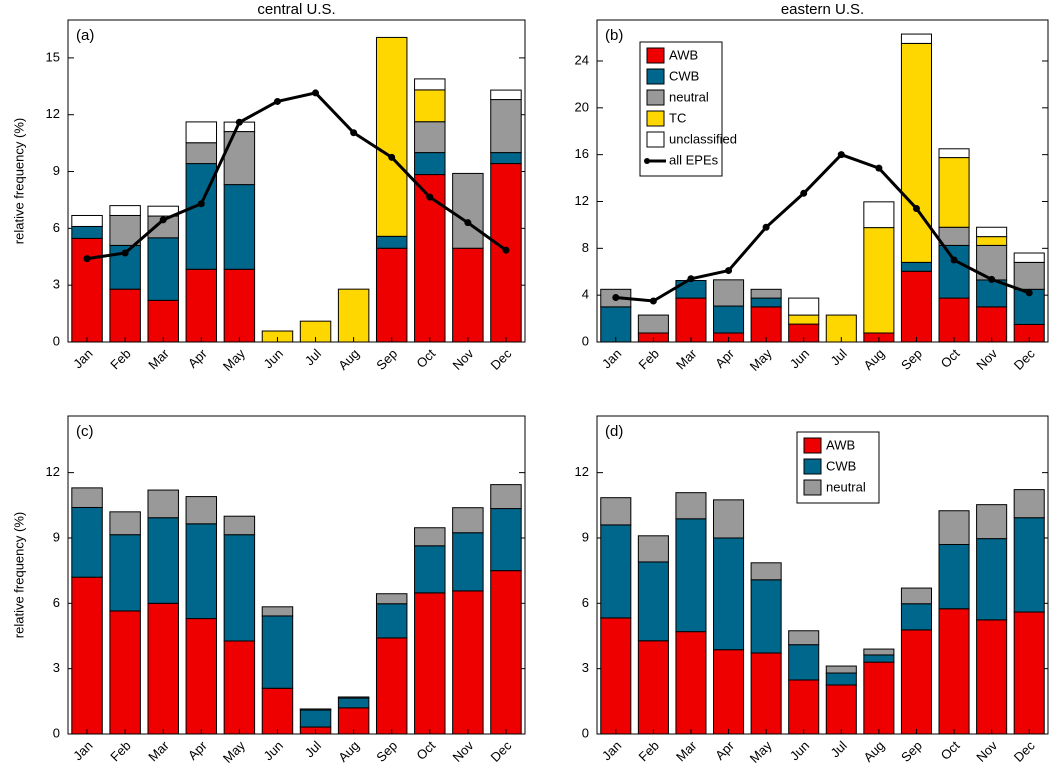 The width and height of the screenshot is (1051, 764). Describe the element at coordinates (273, 750) in the screenshot. I see `x-tick-label: Jun` at that location.